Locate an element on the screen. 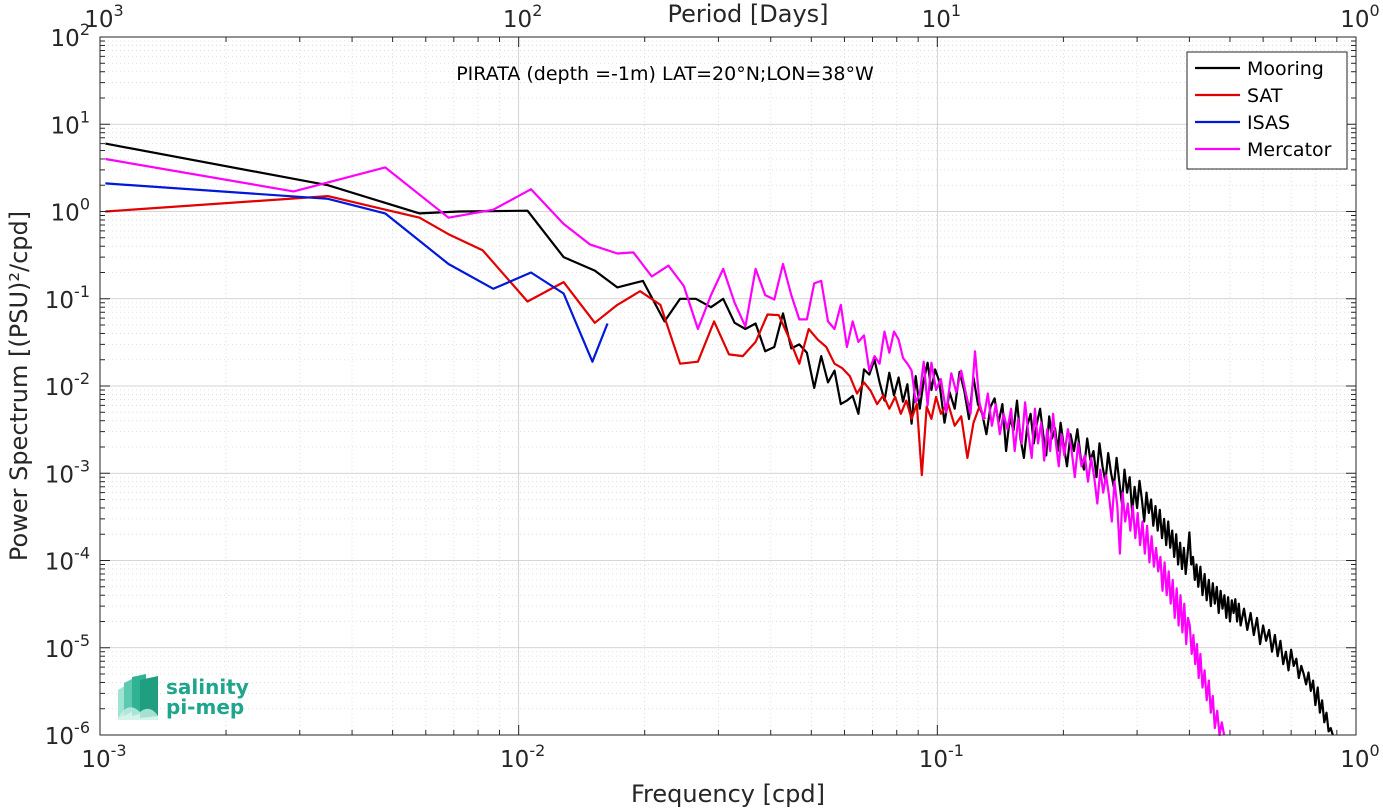 Image resolution: width=1383 pixels, height=809 pixels. legend-label-mooring: Mooring is located at coordinates (1285, 69).